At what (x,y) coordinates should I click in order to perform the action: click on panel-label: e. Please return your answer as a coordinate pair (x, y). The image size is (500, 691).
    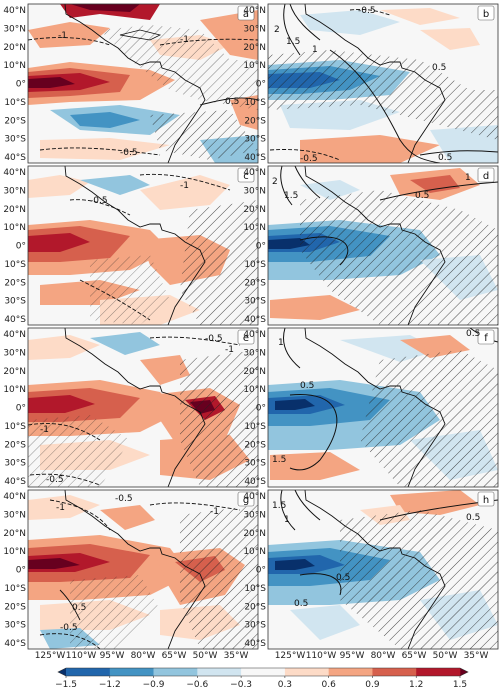
    Looking at the image, I should click on (246, 338).